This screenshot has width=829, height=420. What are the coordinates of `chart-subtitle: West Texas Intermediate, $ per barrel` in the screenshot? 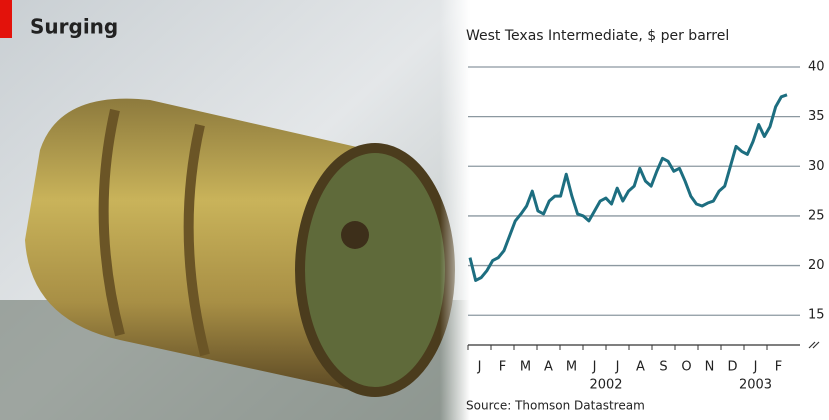 It's located at (597, 36).